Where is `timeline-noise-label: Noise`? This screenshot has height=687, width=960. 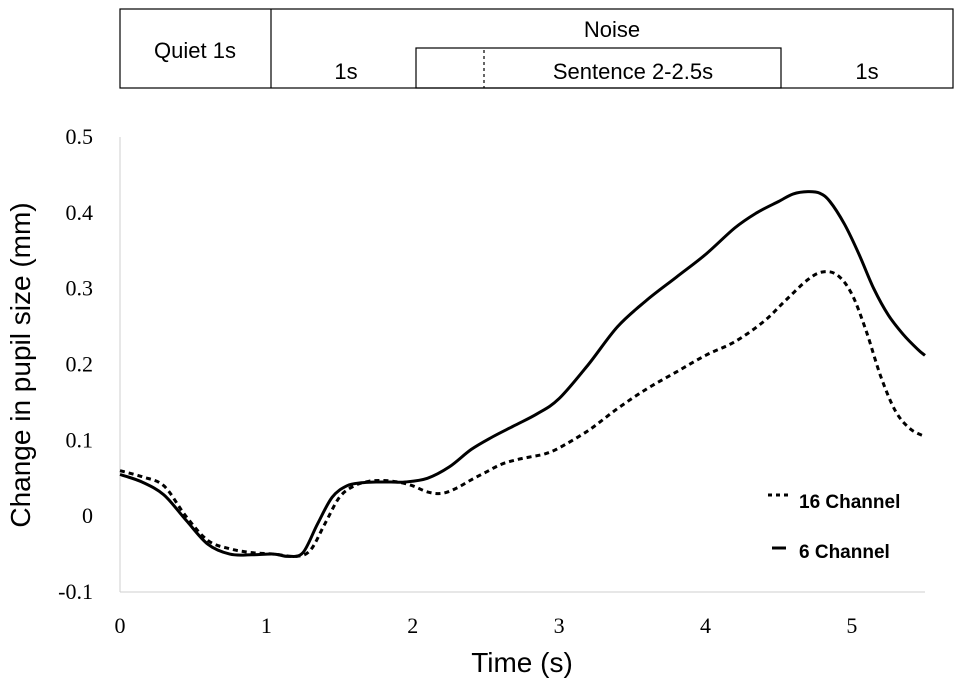
timeline-noise-label: Noise is located at coordinates (612, 29).